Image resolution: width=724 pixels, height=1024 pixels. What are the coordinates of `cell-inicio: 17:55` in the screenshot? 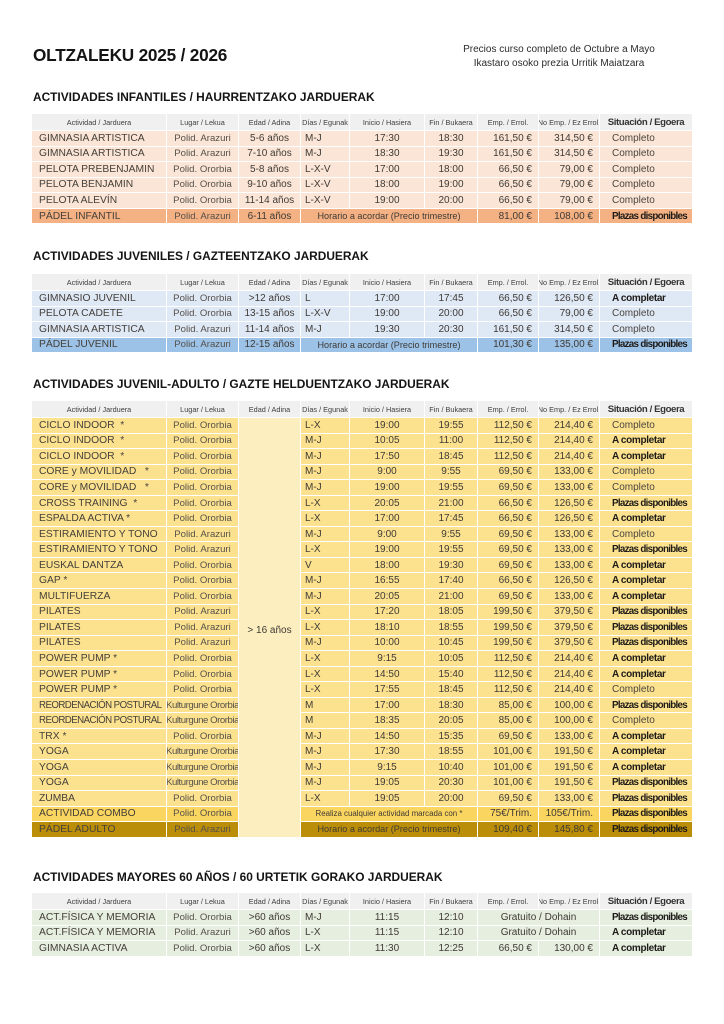 It's located at (387, 689).